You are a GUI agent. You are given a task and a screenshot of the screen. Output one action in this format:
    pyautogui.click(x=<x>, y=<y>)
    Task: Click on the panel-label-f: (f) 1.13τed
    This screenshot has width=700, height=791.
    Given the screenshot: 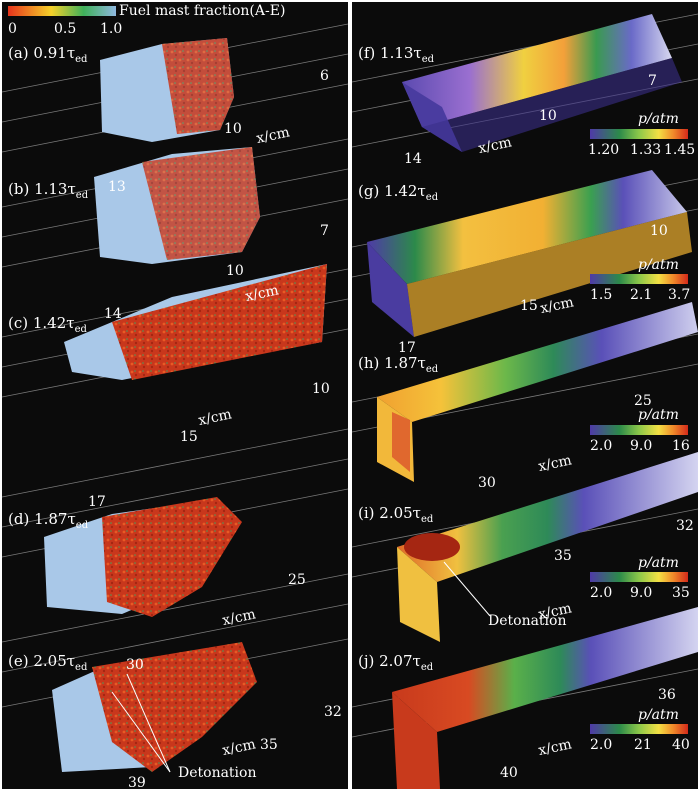 What is the action you would take?
    pyautogui.click(x=396, y=54)
    